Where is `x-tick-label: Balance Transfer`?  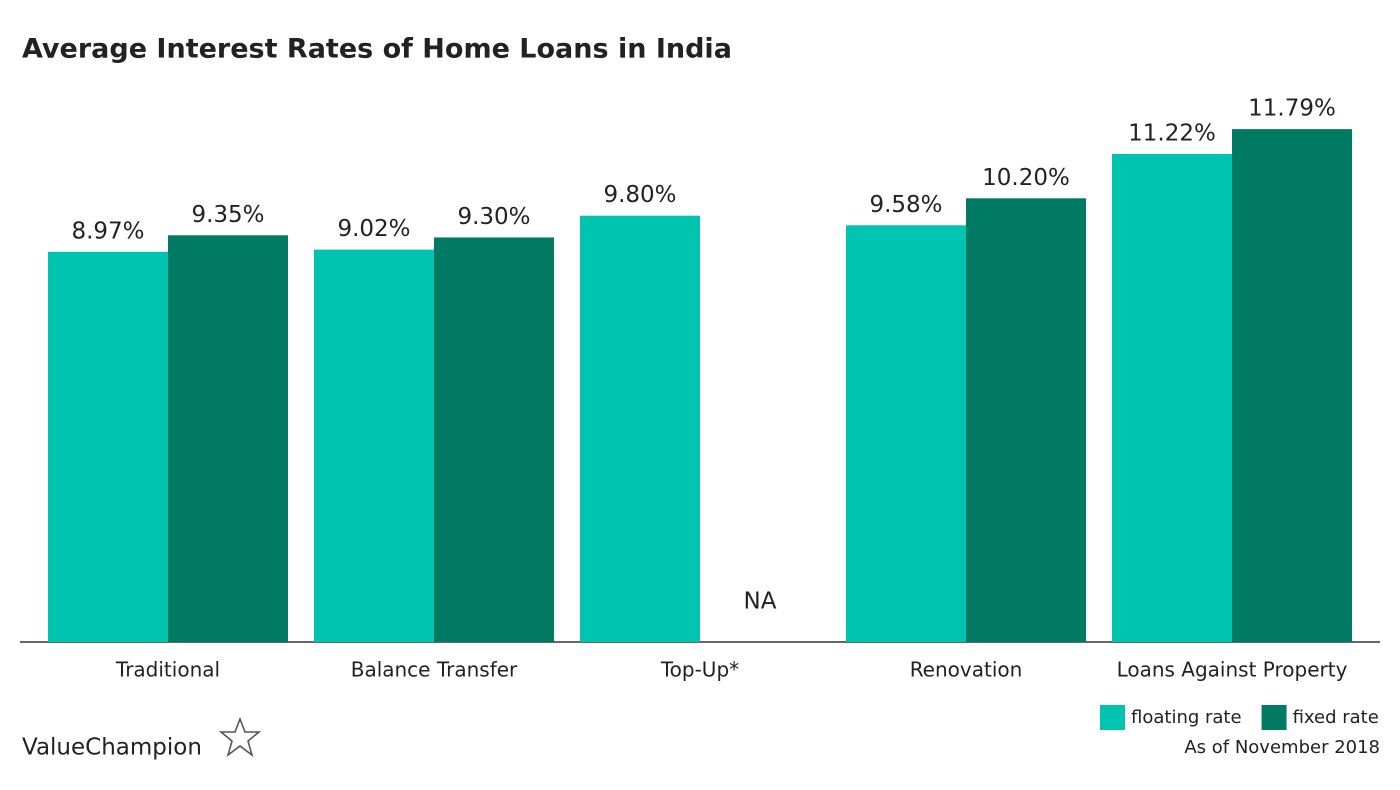
x-tick-label: Balance Transfer is located at coordinates (434, 670).